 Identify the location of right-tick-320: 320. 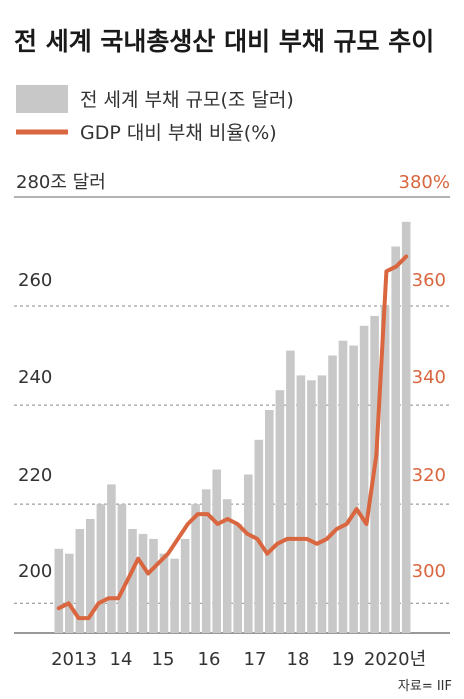
(429, 475).